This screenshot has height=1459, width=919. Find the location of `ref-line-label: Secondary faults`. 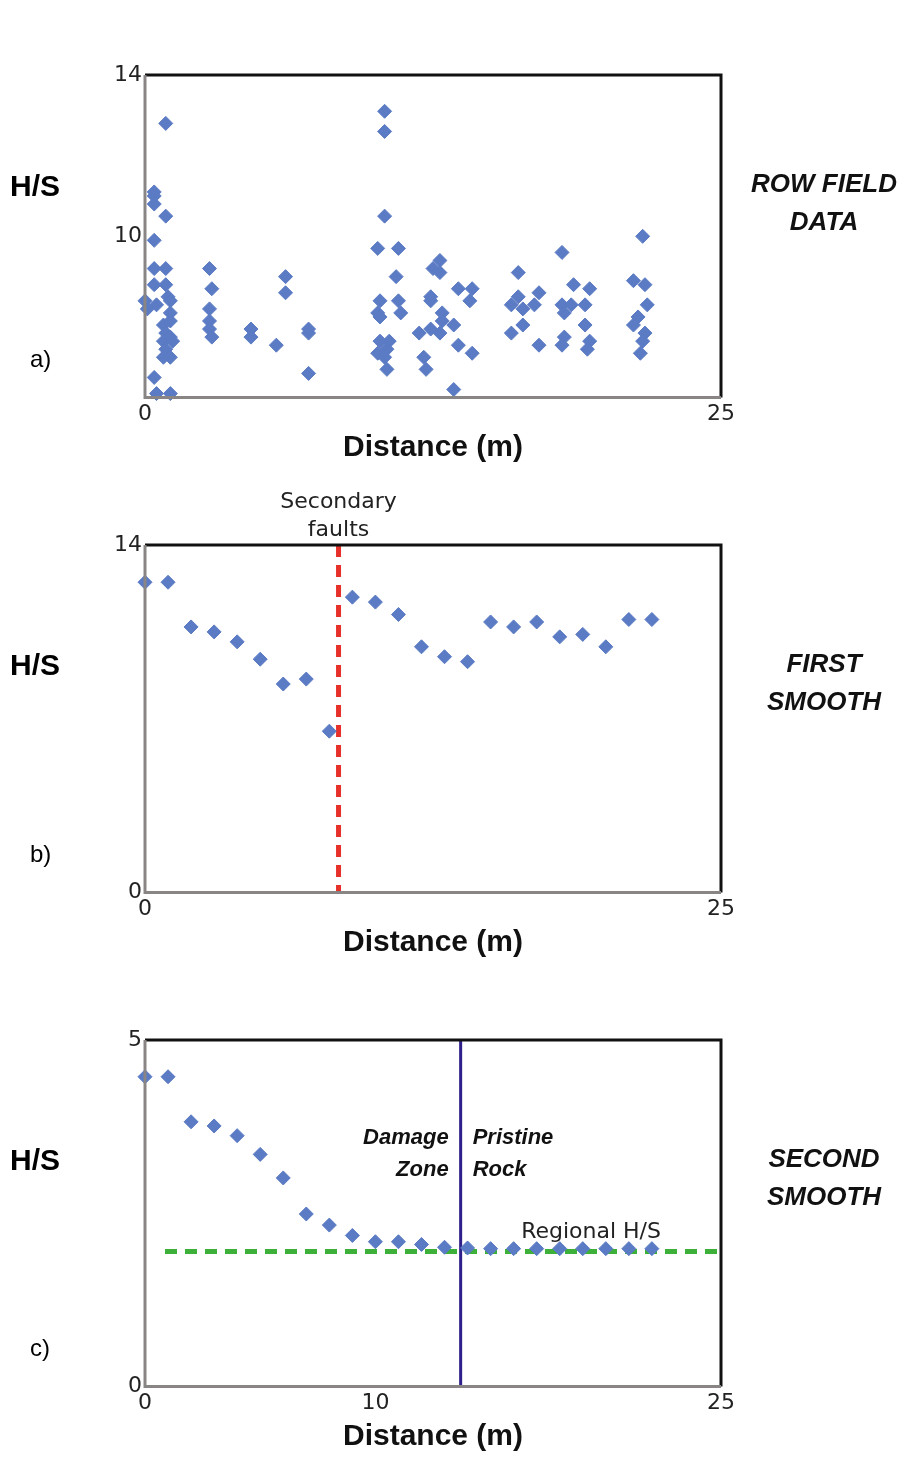

ref-line-label: Secondary faults is located at coordinates (338, 514).